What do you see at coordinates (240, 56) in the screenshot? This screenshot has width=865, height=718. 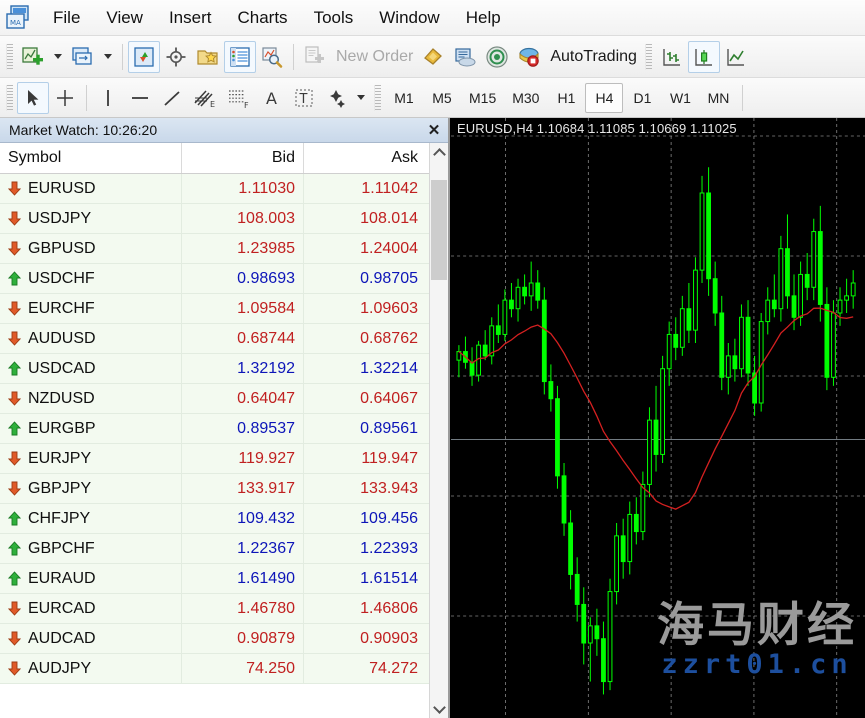 I see `data-window-button` at bounding box center [240, 56].